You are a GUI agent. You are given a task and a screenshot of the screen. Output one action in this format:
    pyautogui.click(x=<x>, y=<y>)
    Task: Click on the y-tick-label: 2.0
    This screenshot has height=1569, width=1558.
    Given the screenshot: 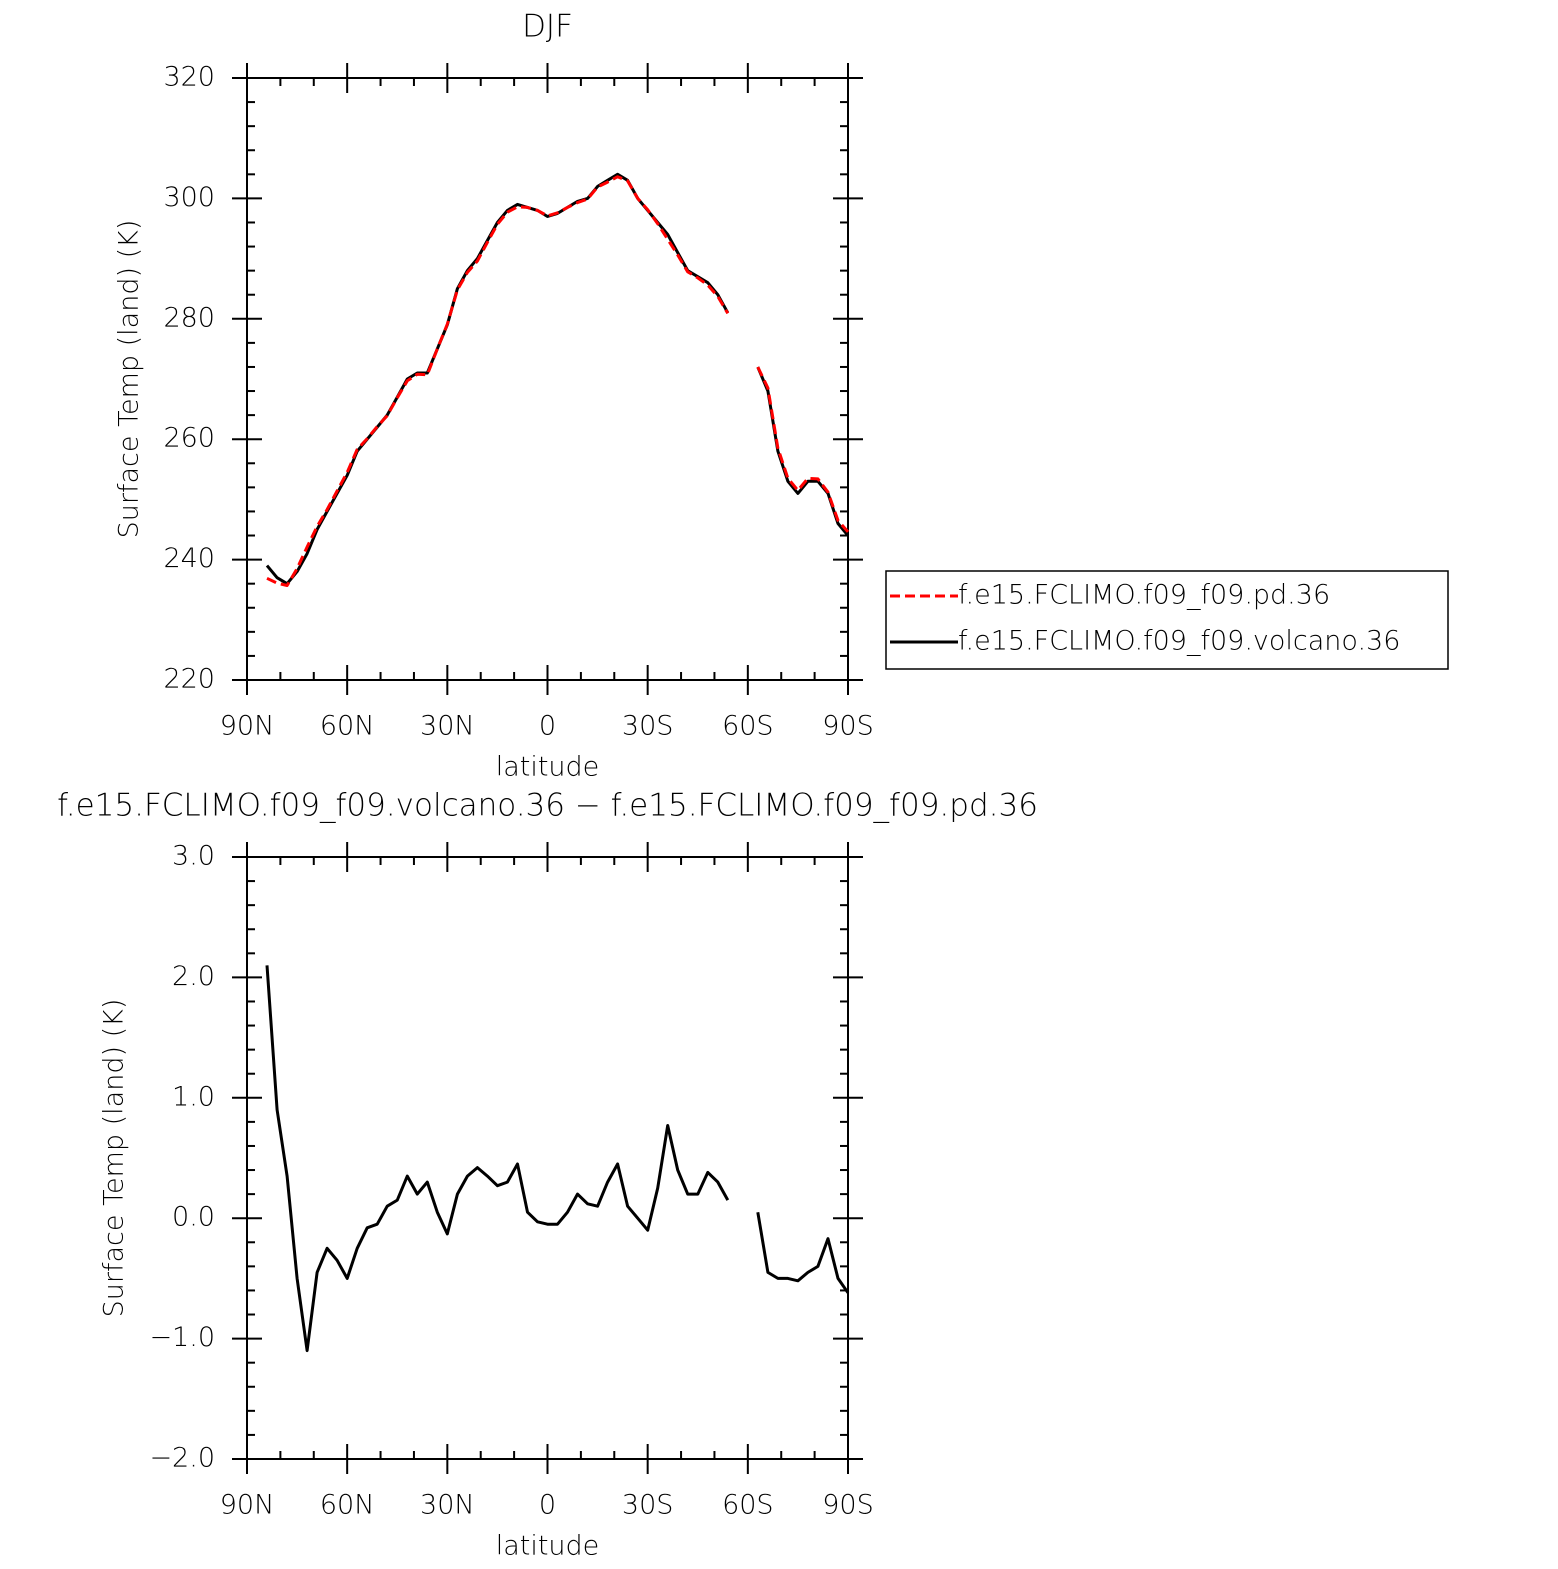 What is the action you would take?
    pyautogui.click(x=193, y=976)
    